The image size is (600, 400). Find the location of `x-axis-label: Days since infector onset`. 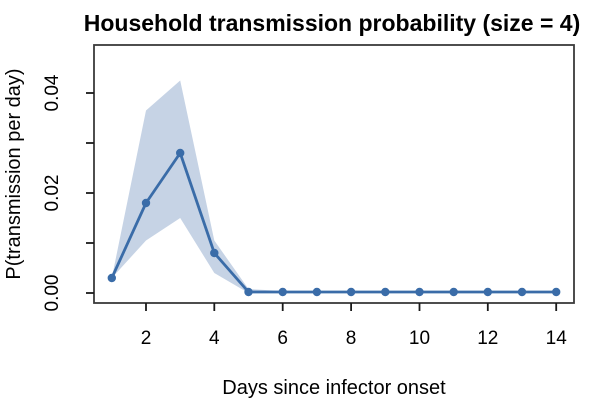

x-axis-label: Days since infector onset is located at coordinates (334, 388).